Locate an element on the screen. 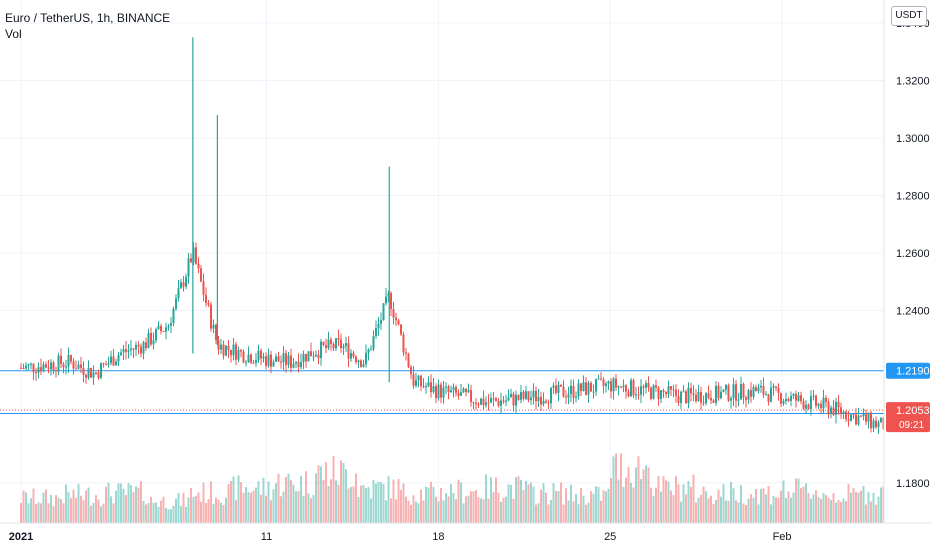  price-tick-label: 1.1800 is located at coordinates (913, 484).